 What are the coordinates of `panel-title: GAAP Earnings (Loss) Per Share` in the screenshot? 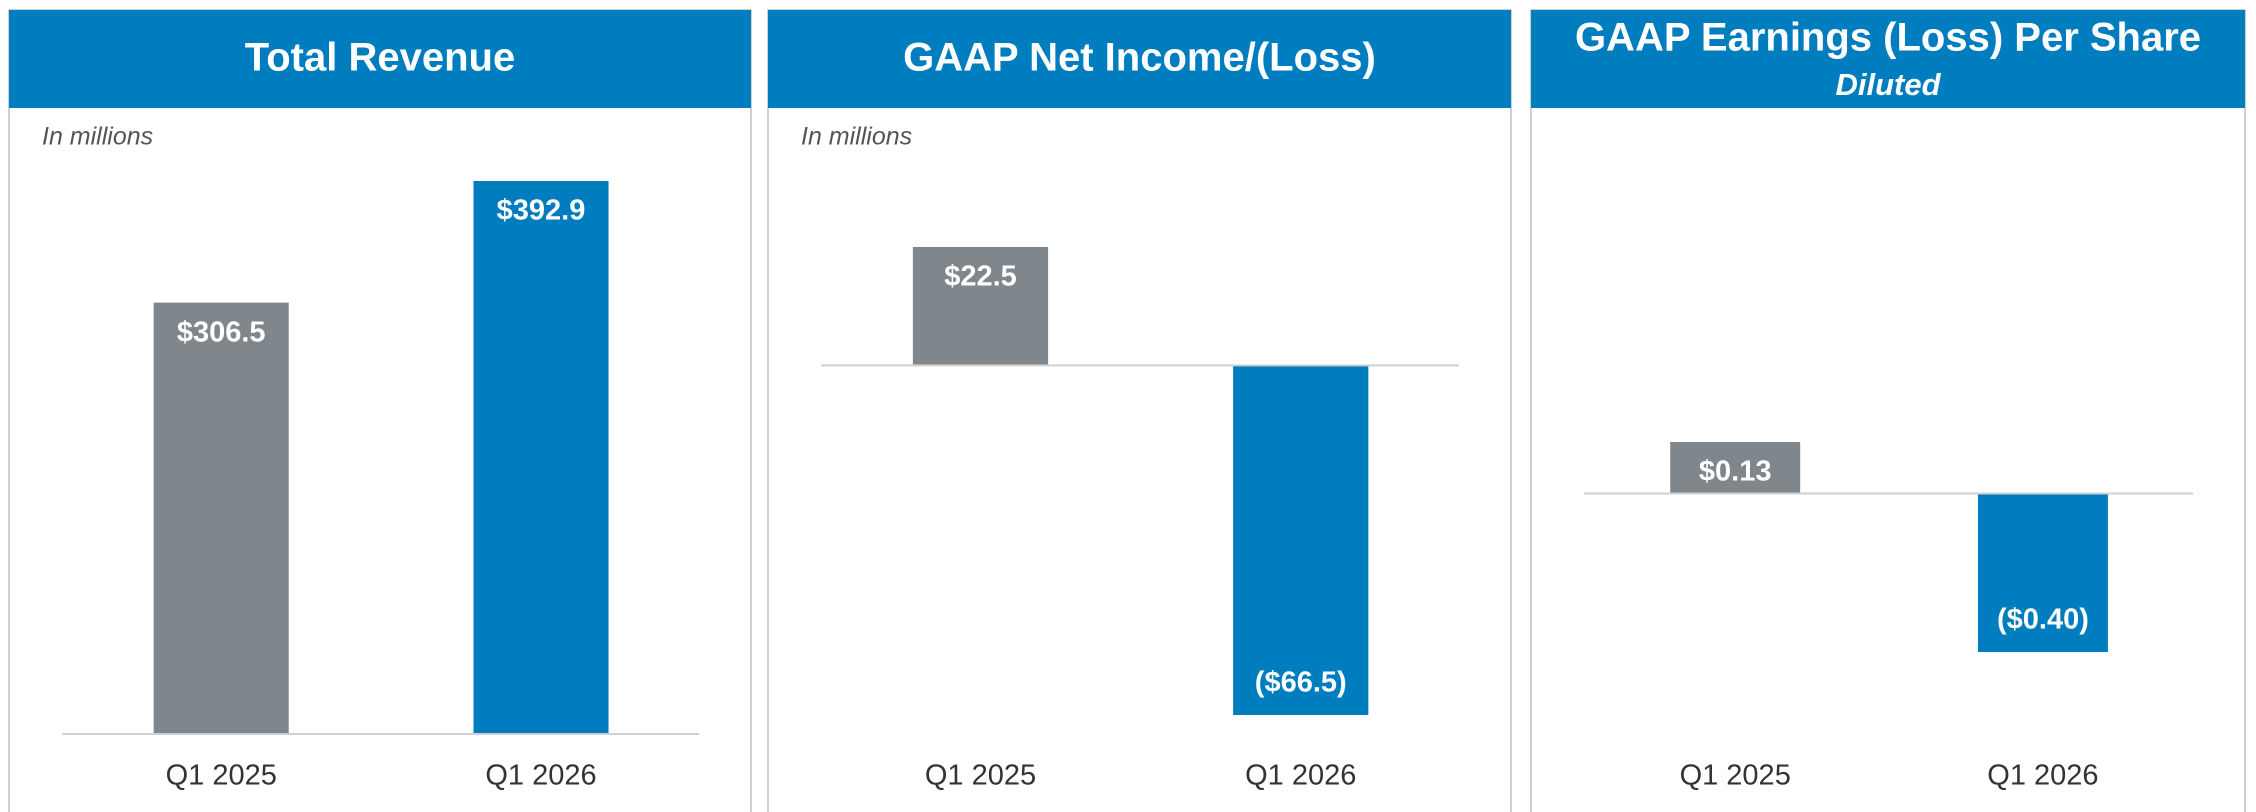 It's located at (1888, 38).